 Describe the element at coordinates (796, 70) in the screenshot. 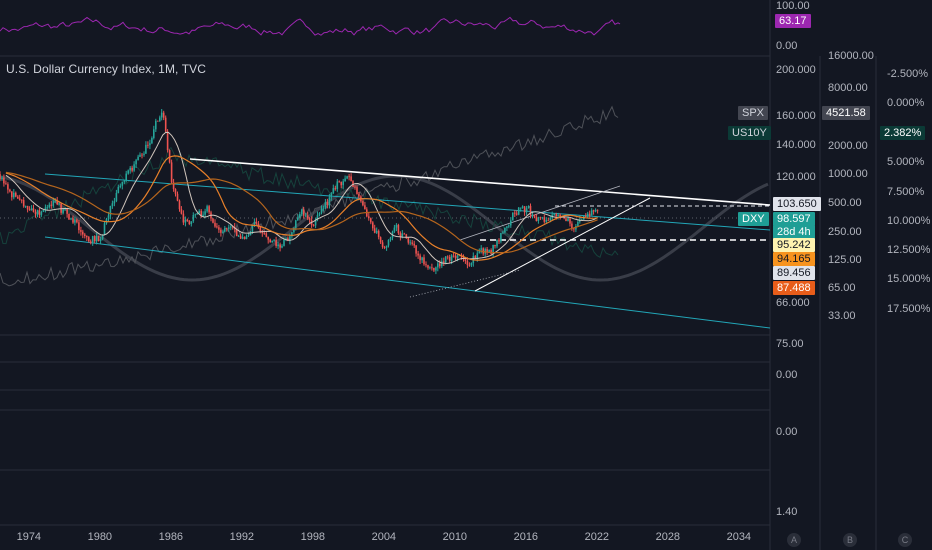

I see `dxy-tick-200: 200.000` at that location.